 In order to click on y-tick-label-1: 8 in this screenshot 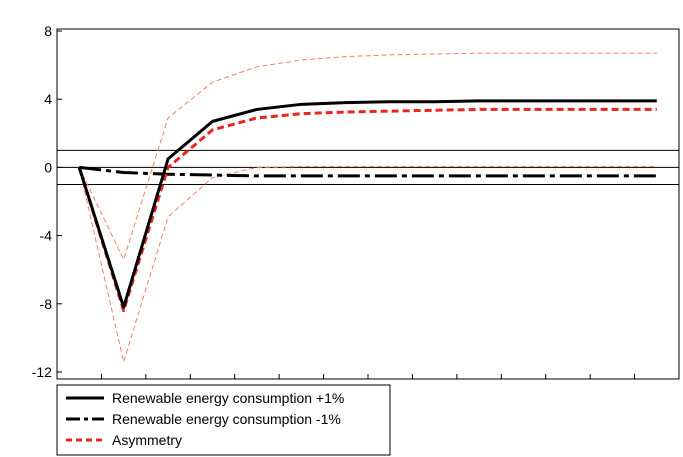, I will do `click(48, 31)`.